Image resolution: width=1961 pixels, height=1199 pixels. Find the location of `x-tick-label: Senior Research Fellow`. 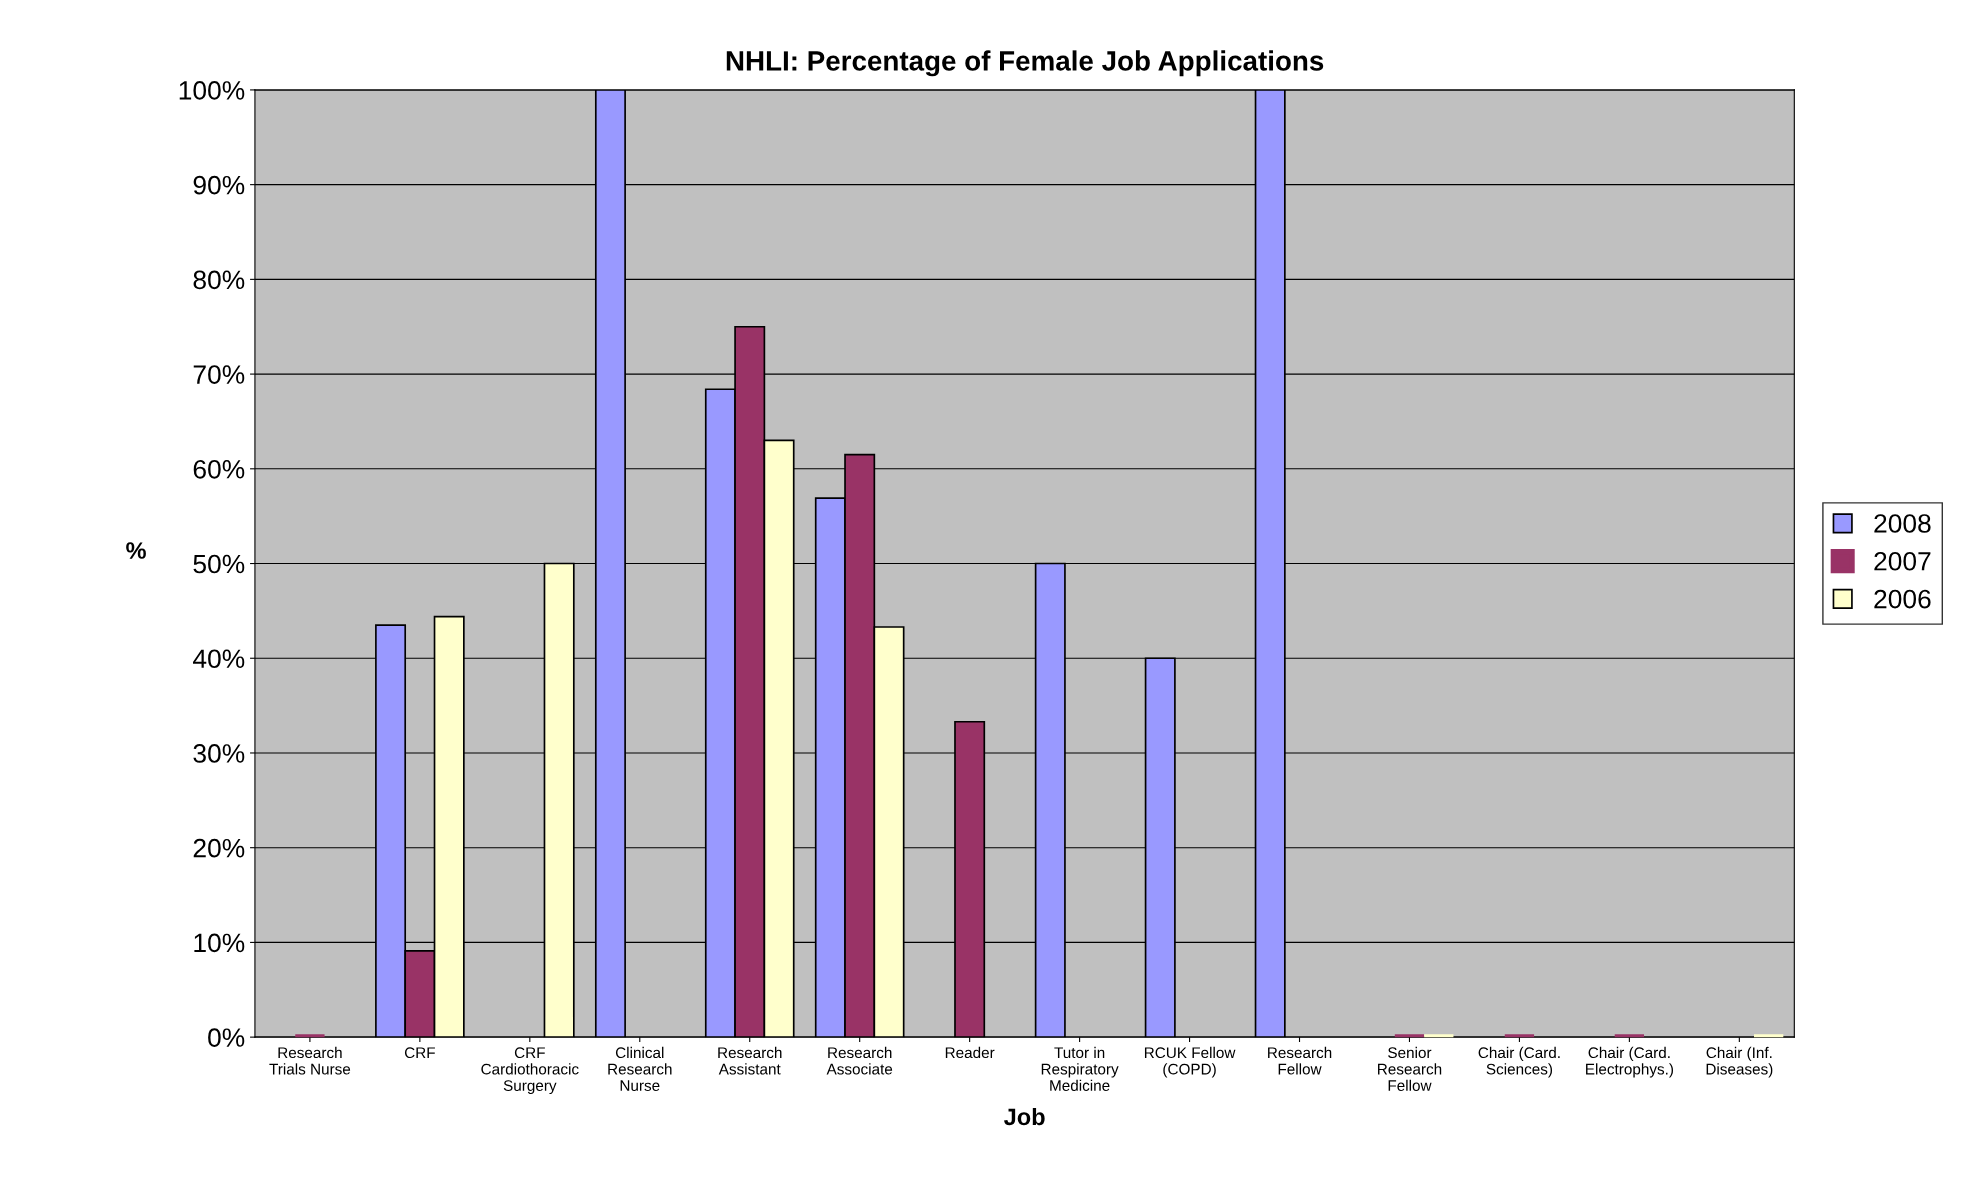

x-tick-label: Senior Research Fellow is located at coordinates (1410, 1068).